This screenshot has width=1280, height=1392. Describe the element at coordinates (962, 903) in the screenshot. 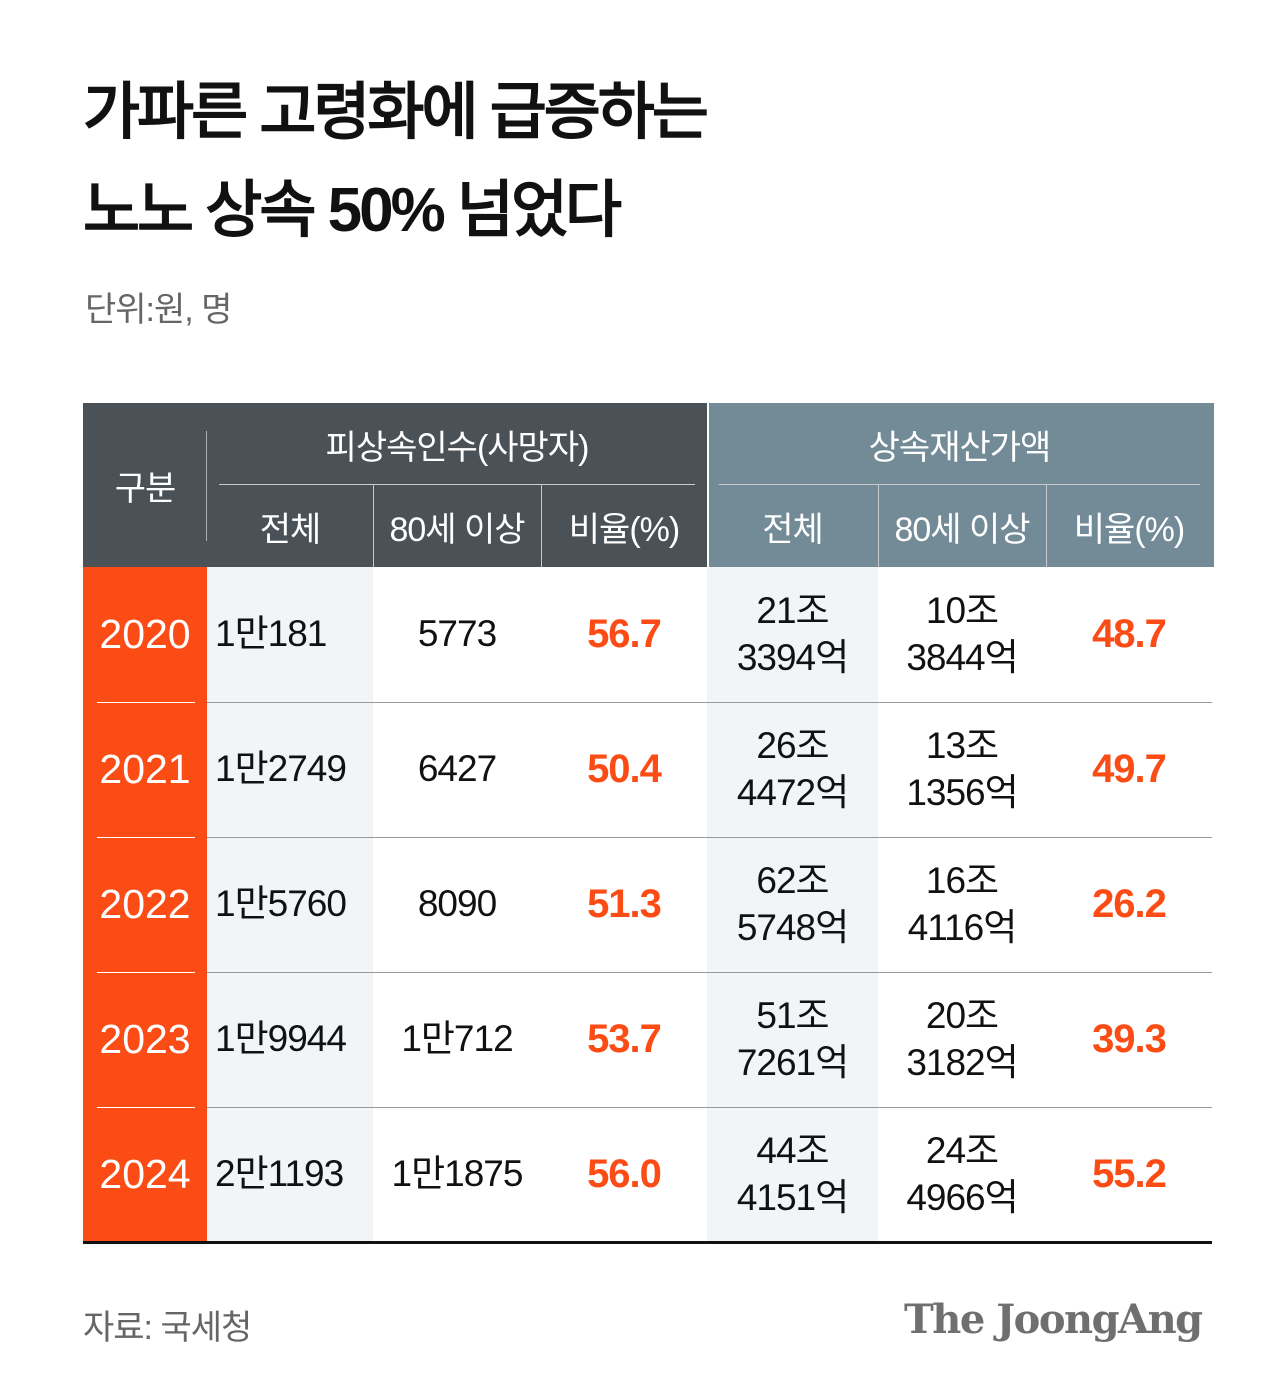

I see `table-cell: 16조 4116억` at that location.